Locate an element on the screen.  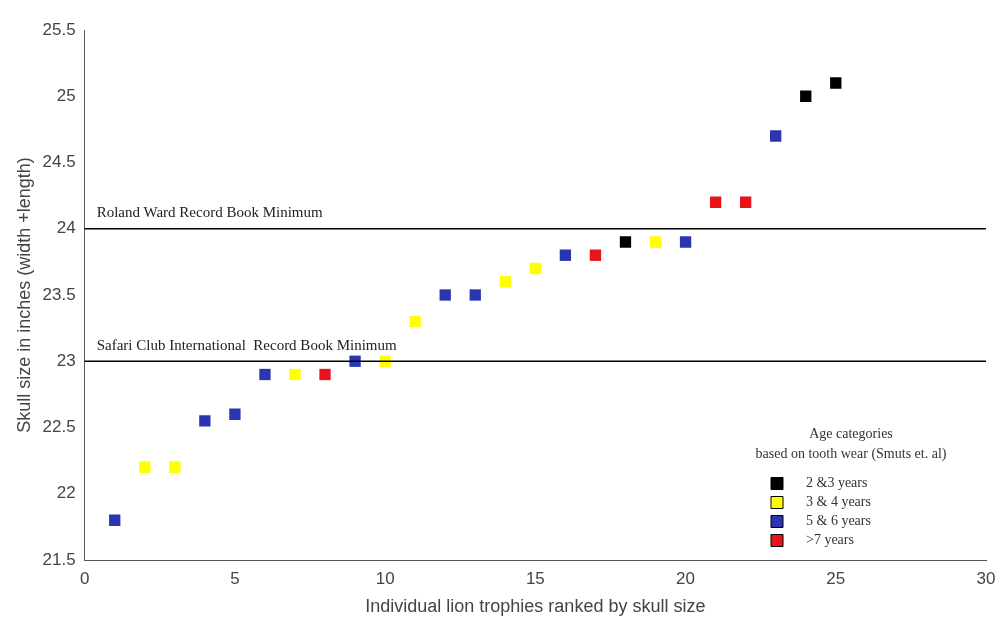
y-tick-label: 25.5 is located at coordinates (59, 29).